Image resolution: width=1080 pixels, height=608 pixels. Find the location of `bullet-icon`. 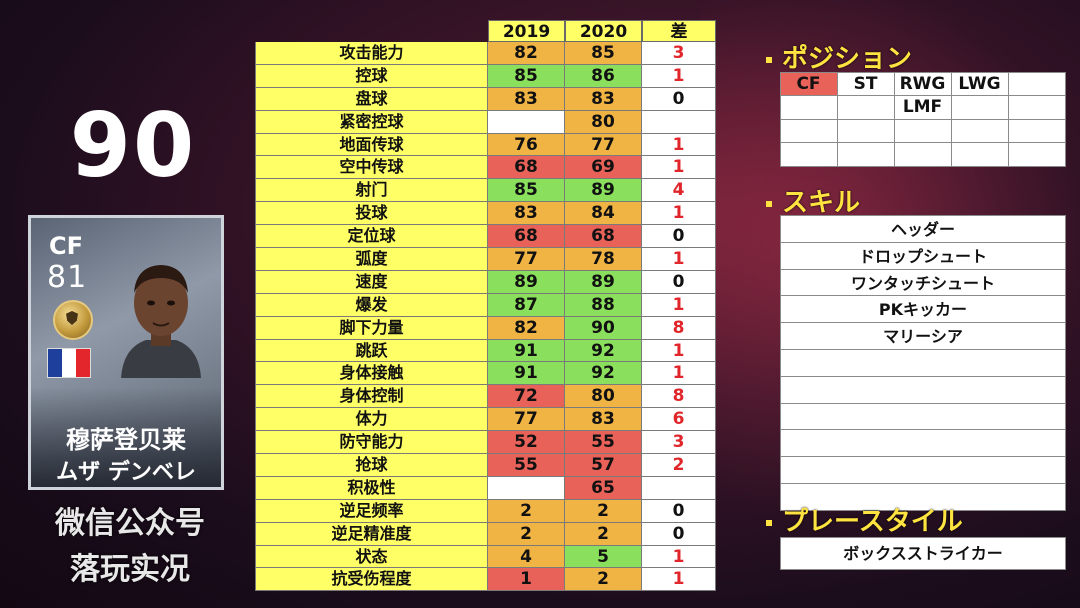

bullet-icon is located at coordinates (769, 203).